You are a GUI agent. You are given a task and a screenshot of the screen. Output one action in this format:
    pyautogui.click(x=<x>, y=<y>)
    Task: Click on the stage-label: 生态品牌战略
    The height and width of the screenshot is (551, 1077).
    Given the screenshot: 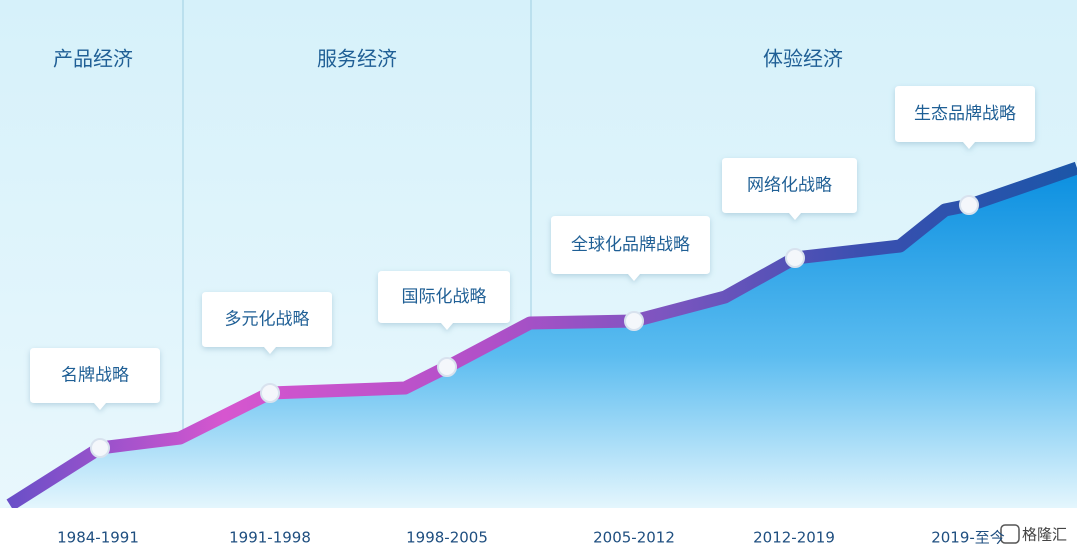 What is the action you would take?
    pyautogui.click(x=965, y=114)
    